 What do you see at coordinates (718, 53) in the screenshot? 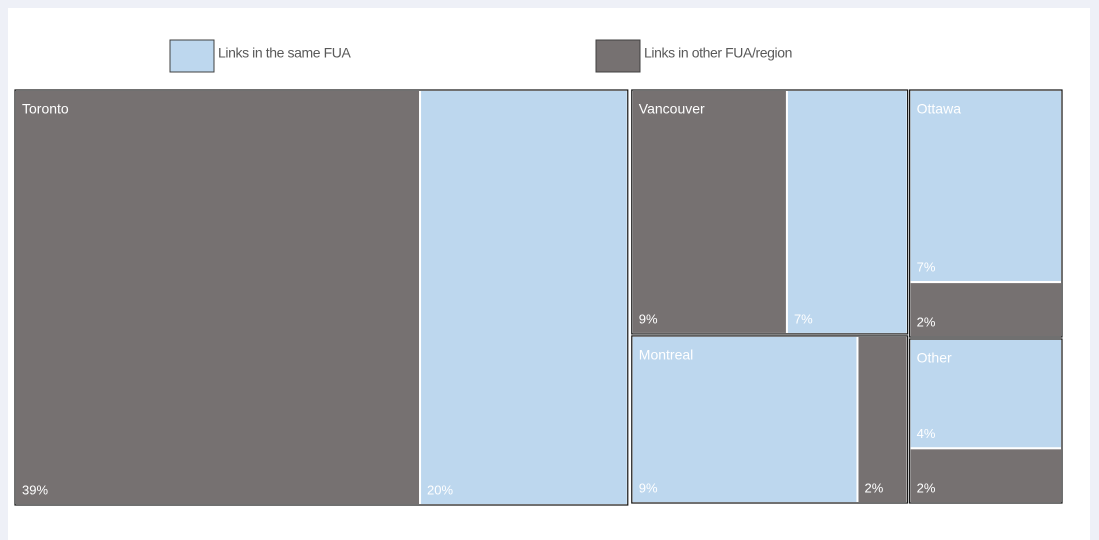
I see `legend-label: Links in other FUA/region` at bounding box center [718, 53].